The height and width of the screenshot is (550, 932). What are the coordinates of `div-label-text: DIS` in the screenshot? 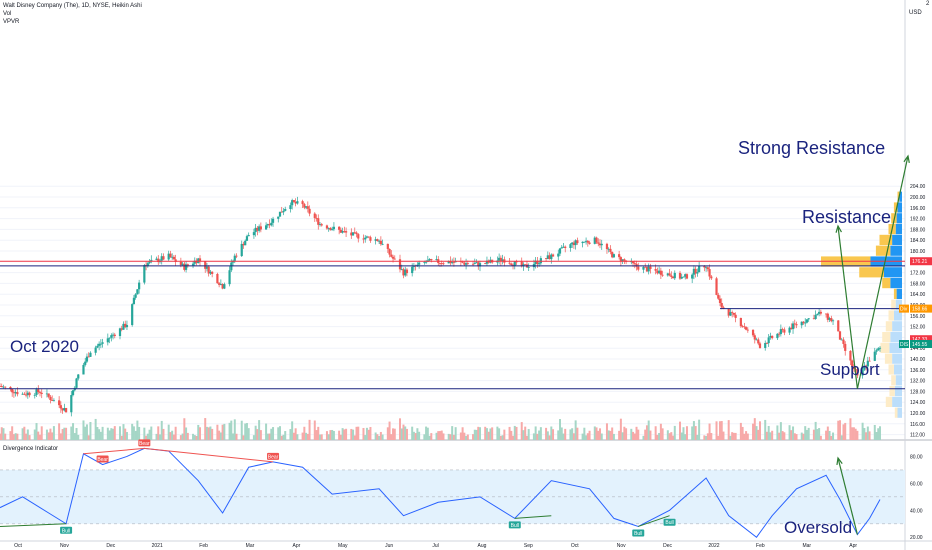 It's located at (904, 345).